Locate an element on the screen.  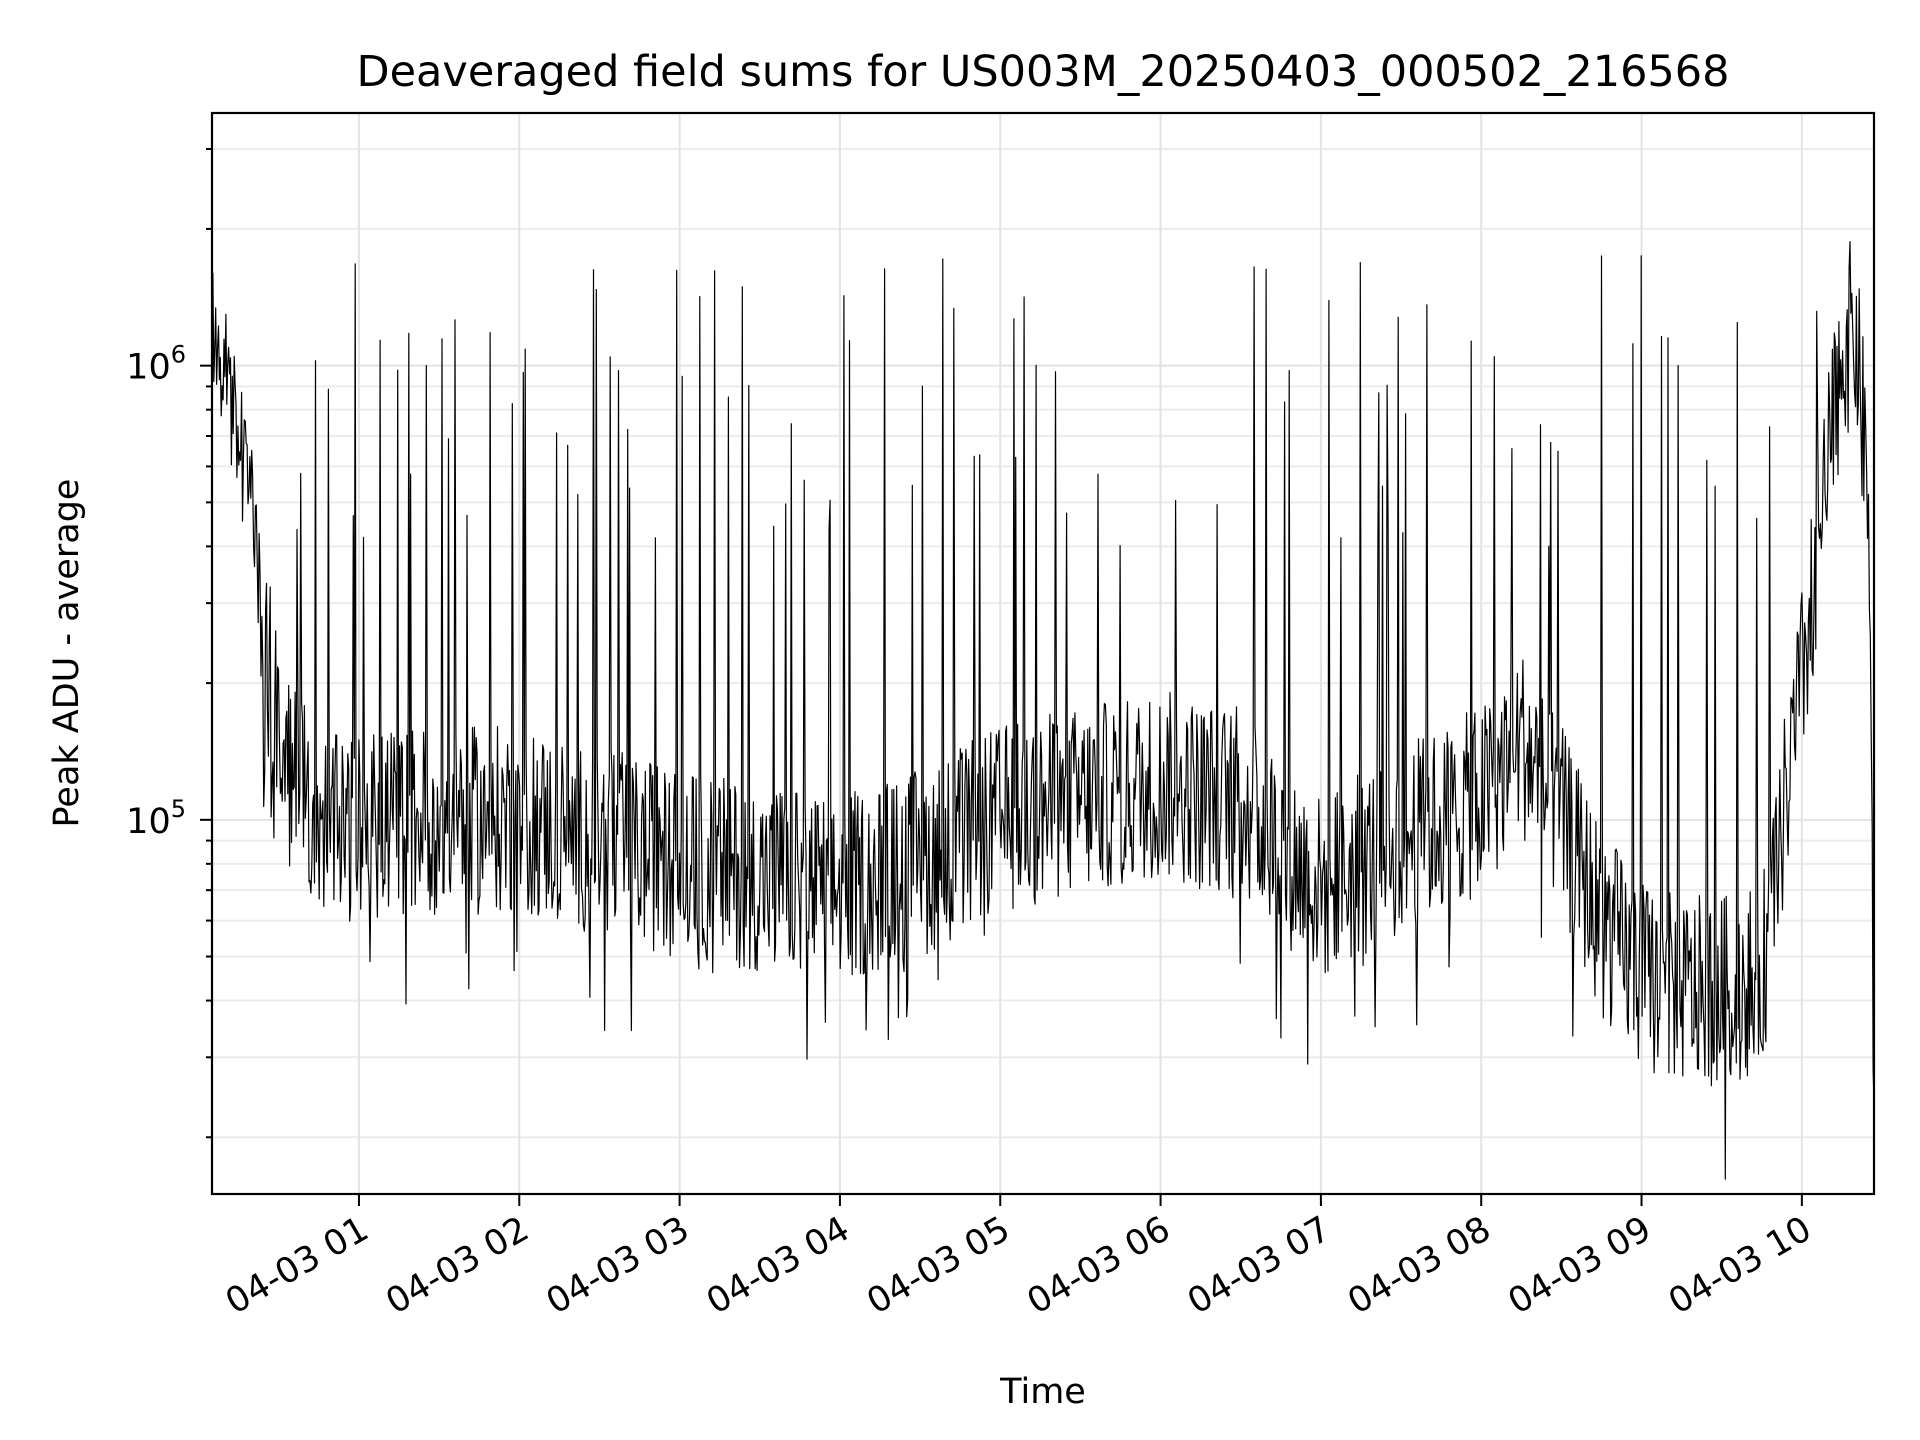
y-tick-label: 10⁶ is located at coordinates (156, 364).